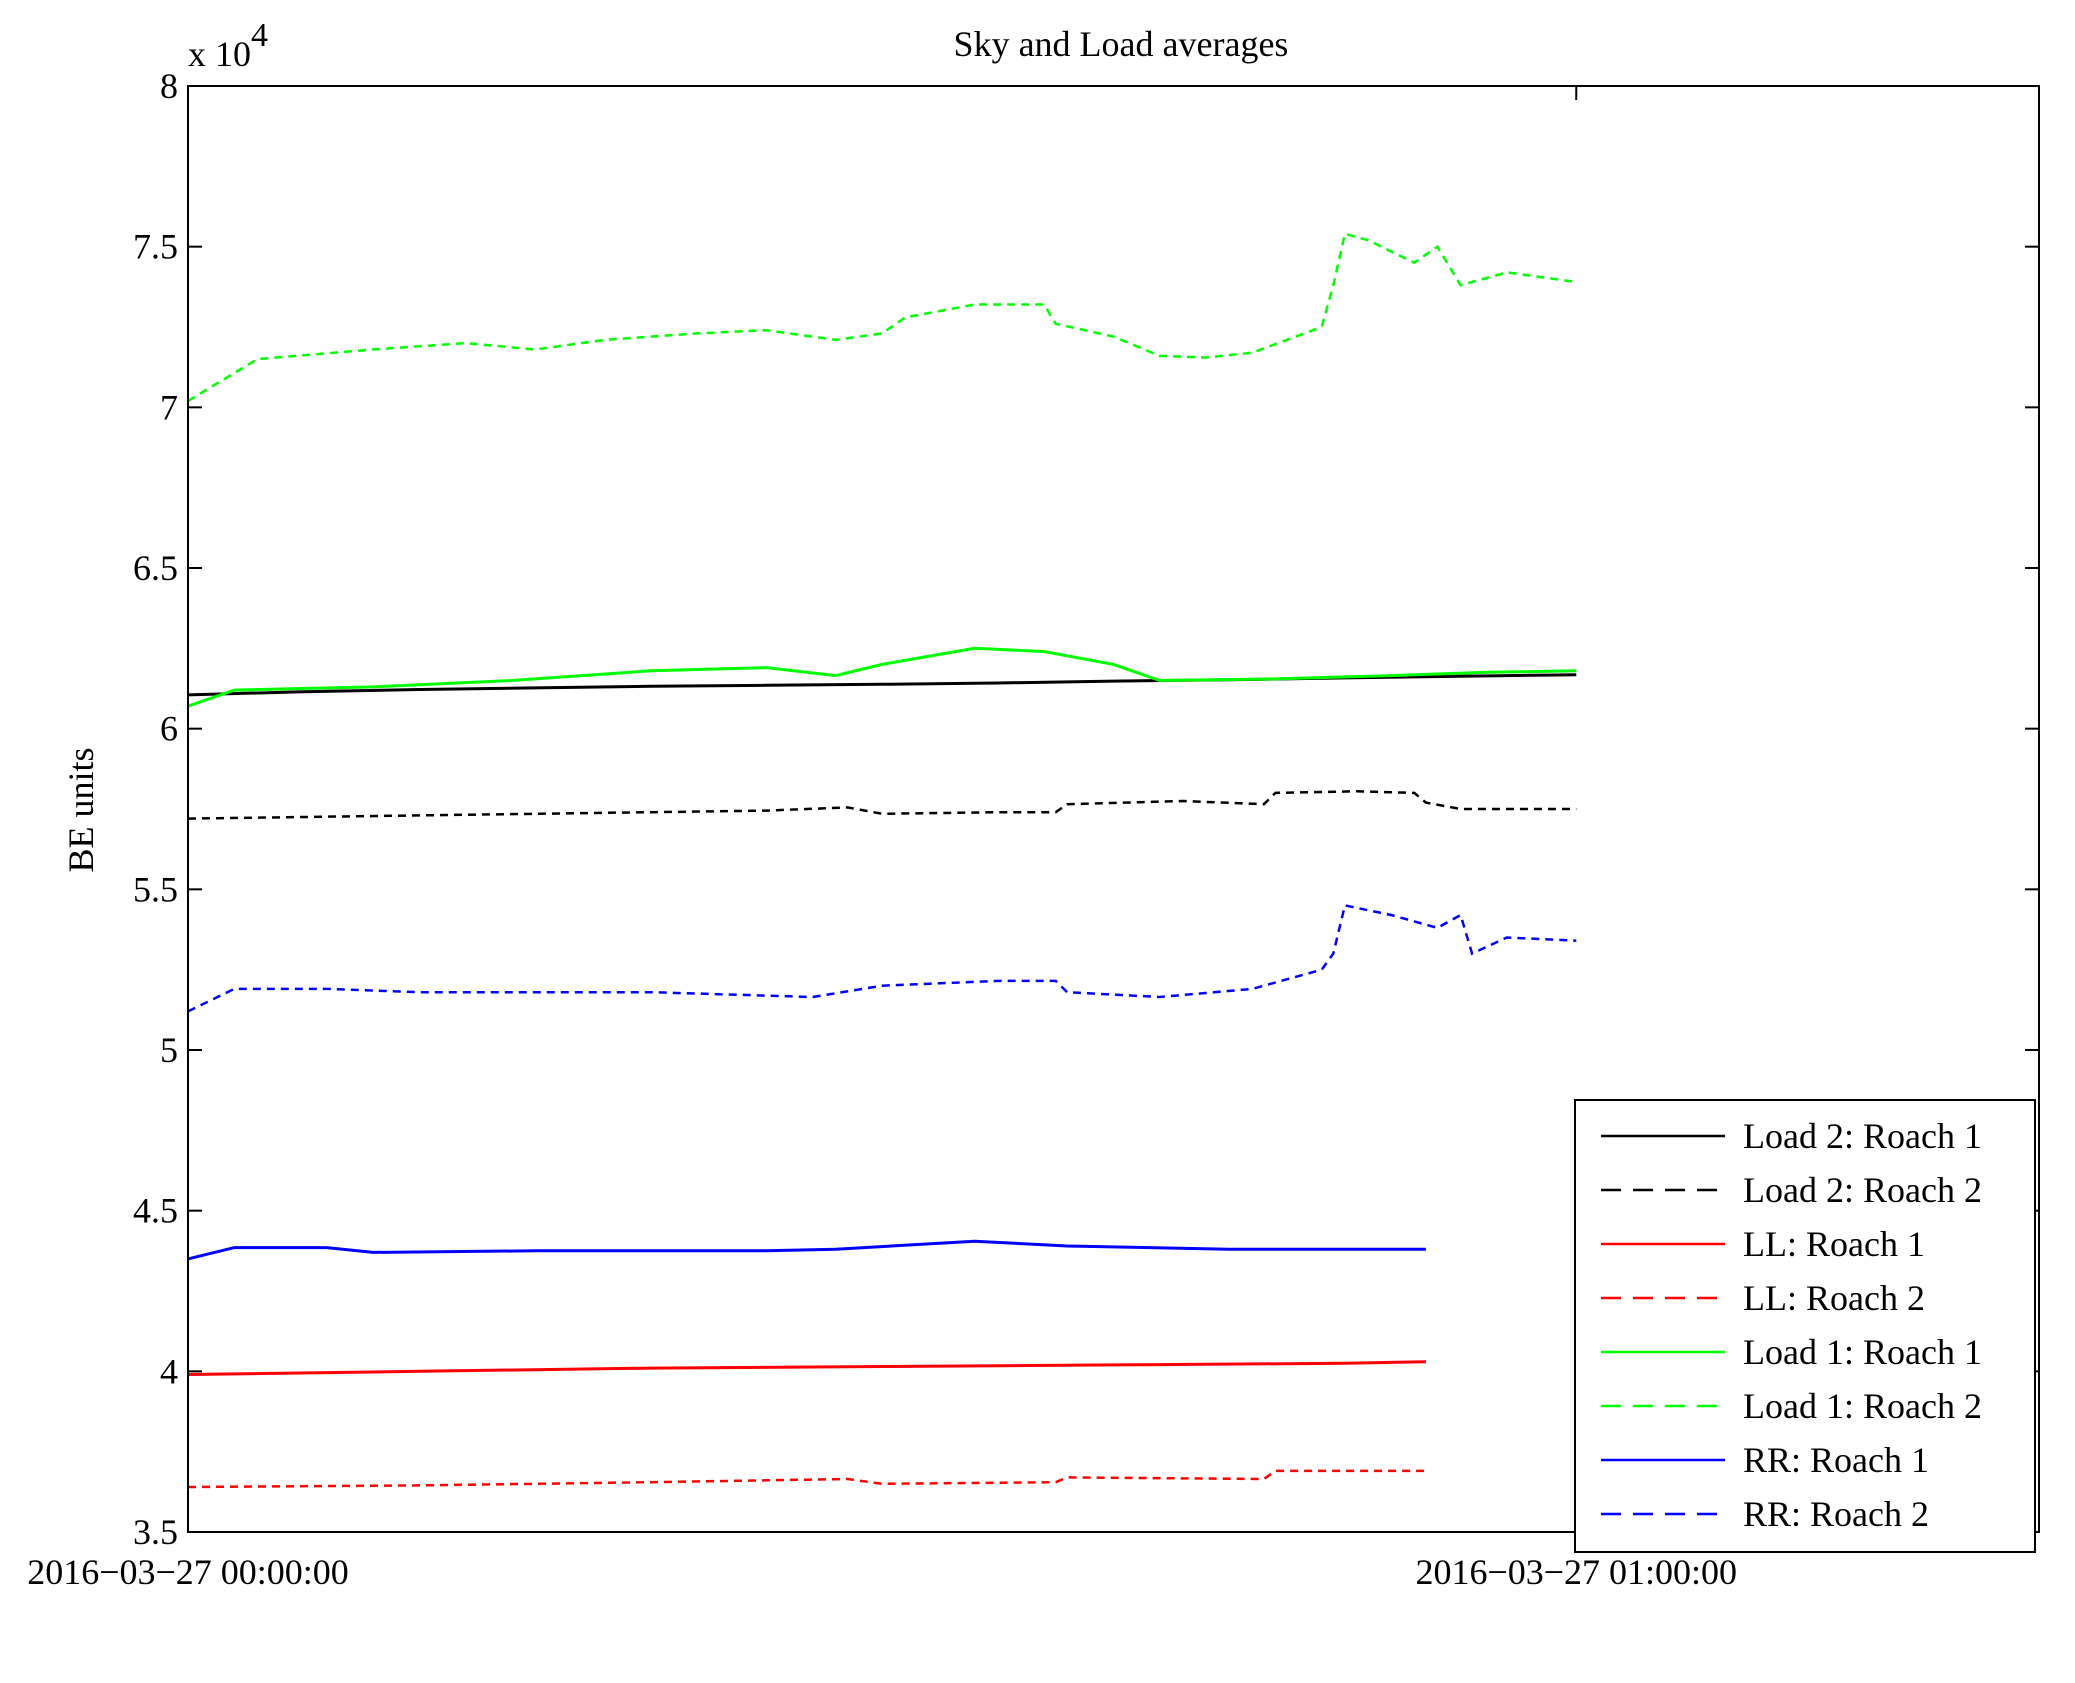  I want to click on legend-box, so click(1805, 1326).